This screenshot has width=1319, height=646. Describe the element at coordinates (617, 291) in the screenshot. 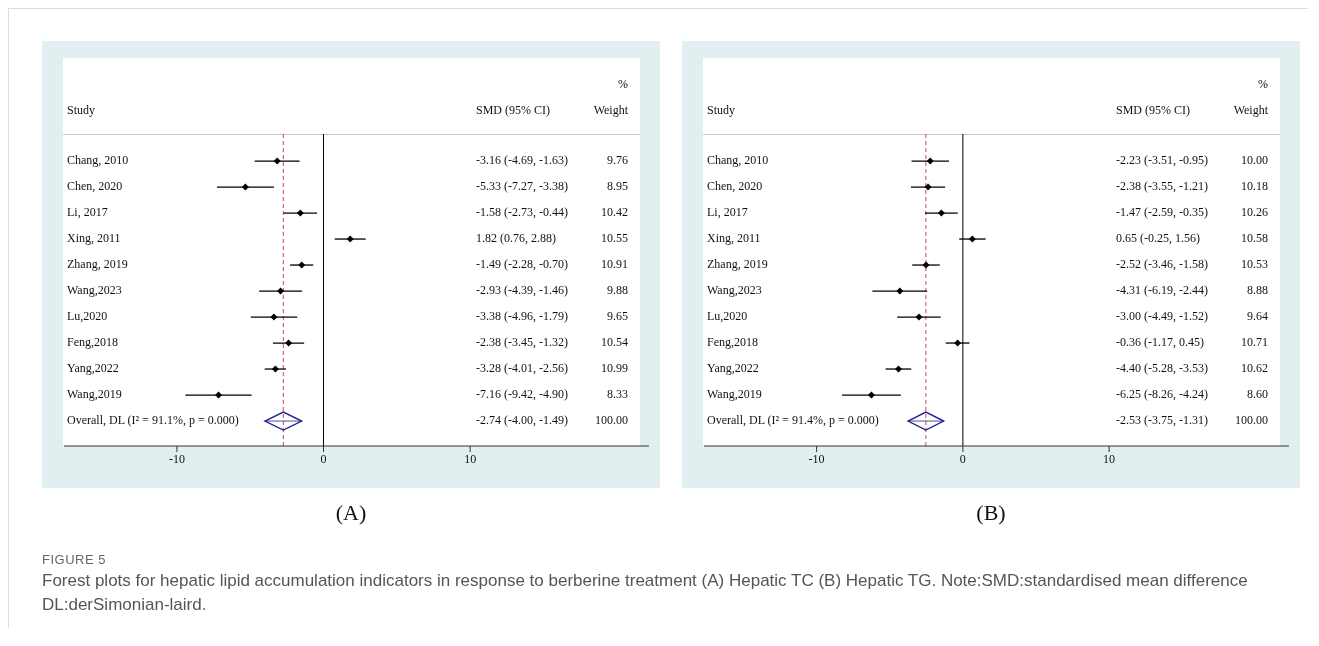

I see `annotation: 9.88` at that location.